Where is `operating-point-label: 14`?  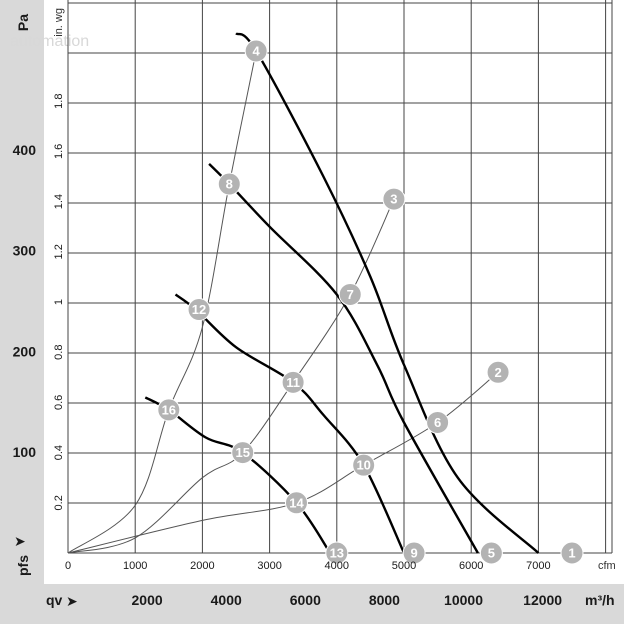
operating-point-label: 14 is located at coordinates (296, 502).